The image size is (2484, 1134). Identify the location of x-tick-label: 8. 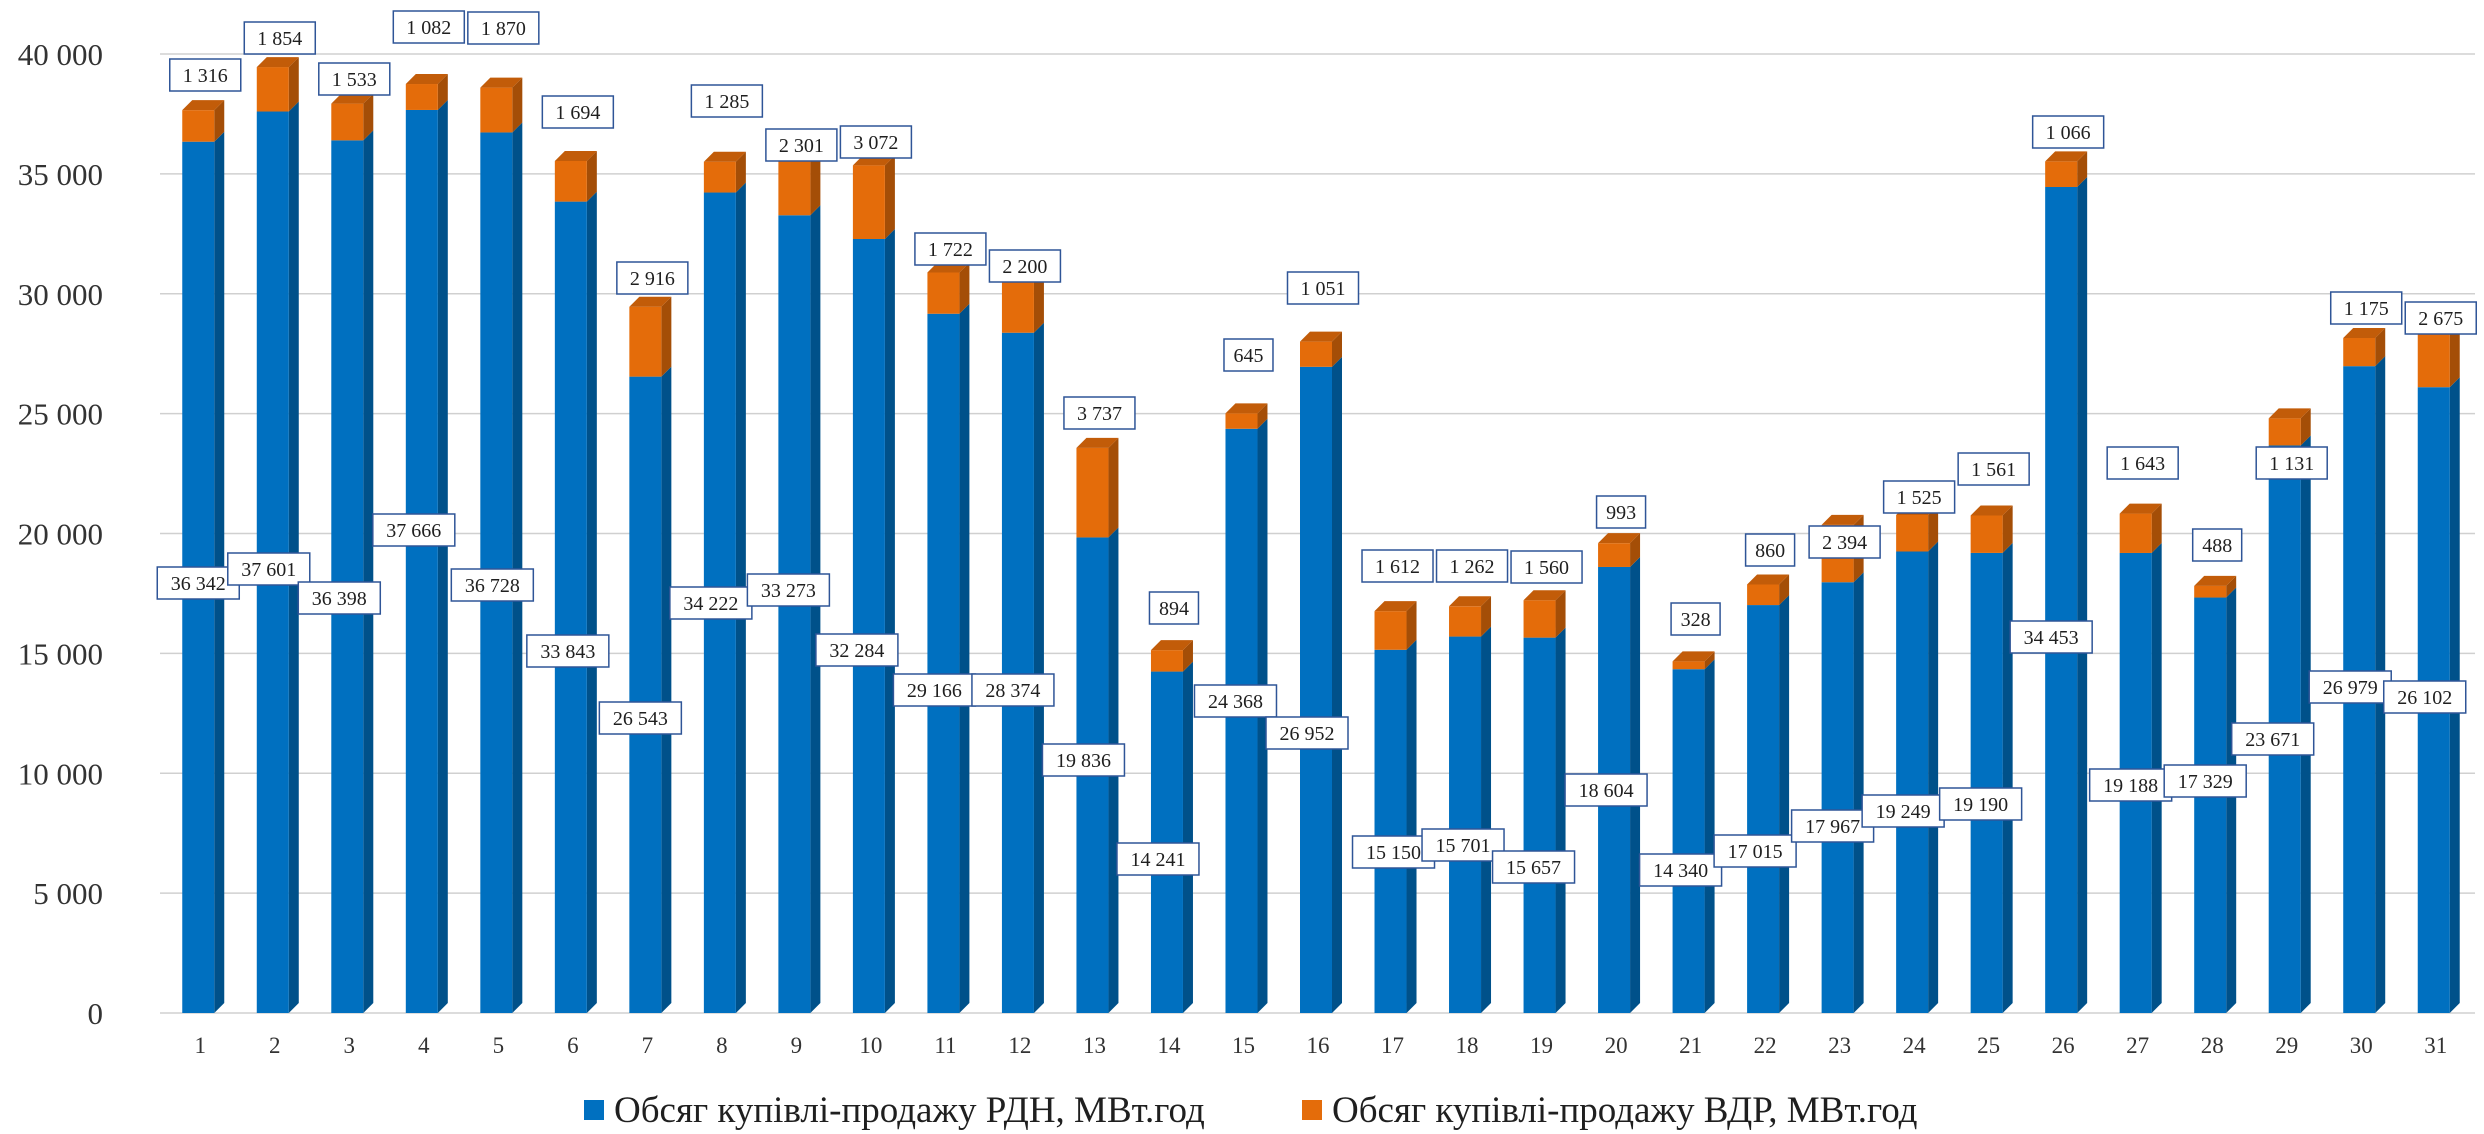
(722, 1045).